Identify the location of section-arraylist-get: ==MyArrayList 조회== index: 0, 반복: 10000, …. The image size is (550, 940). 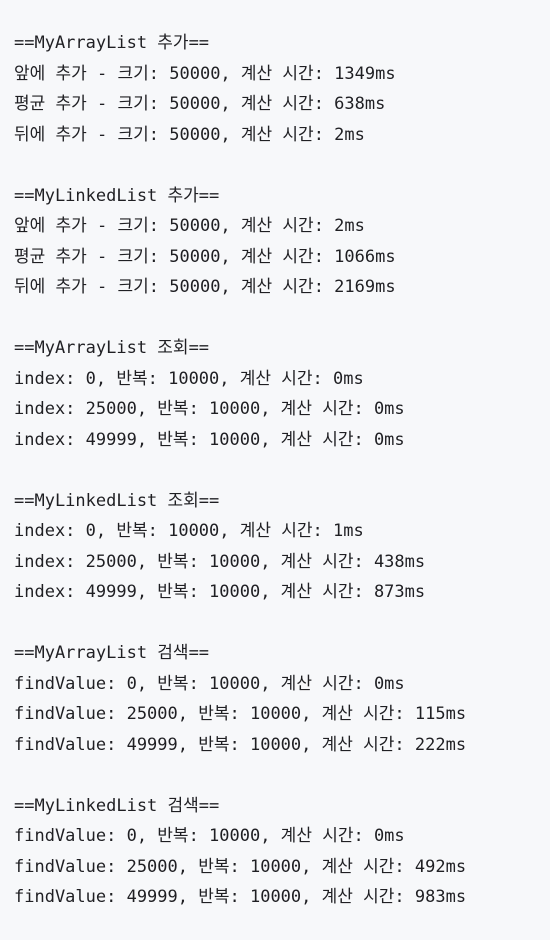
(282, 394).